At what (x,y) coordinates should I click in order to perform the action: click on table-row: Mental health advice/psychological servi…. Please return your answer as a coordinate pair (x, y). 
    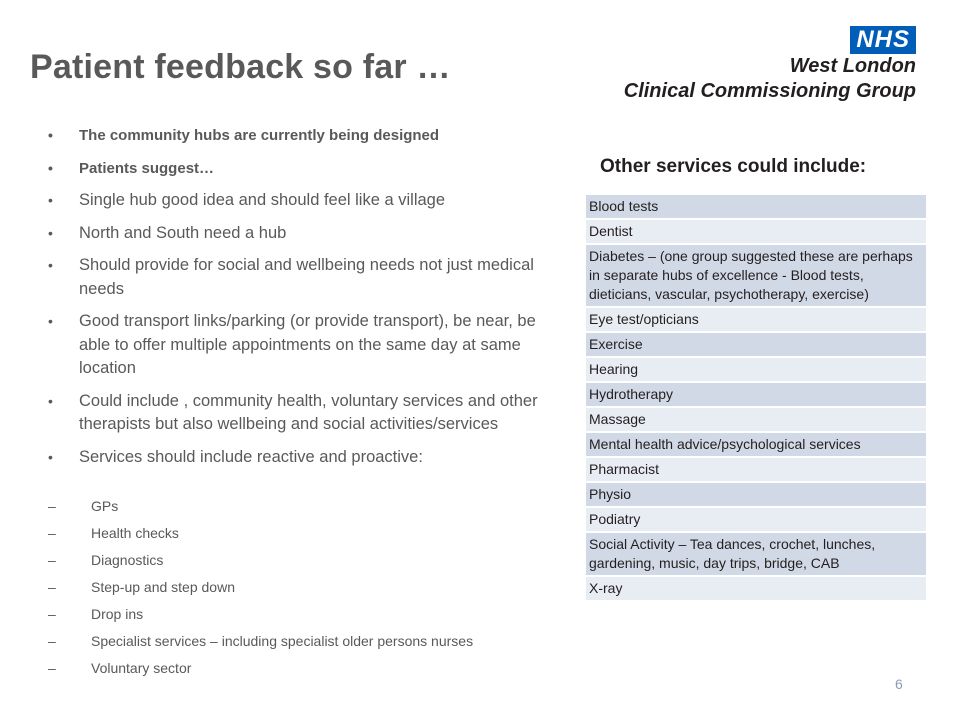
    Looking at the image, I should click on (756, 445).